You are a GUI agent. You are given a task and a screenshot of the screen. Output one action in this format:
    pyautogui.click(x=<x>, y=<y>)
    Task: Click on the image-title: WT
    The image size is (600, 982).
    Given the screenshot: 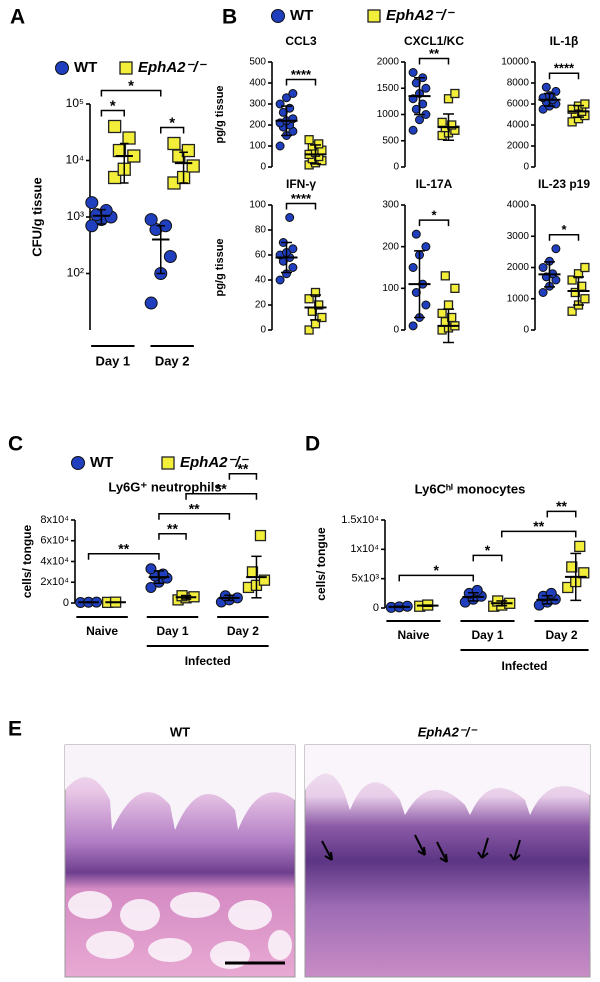 What is the action you would take?
    pyautogui.click(x=180, y=731)
    